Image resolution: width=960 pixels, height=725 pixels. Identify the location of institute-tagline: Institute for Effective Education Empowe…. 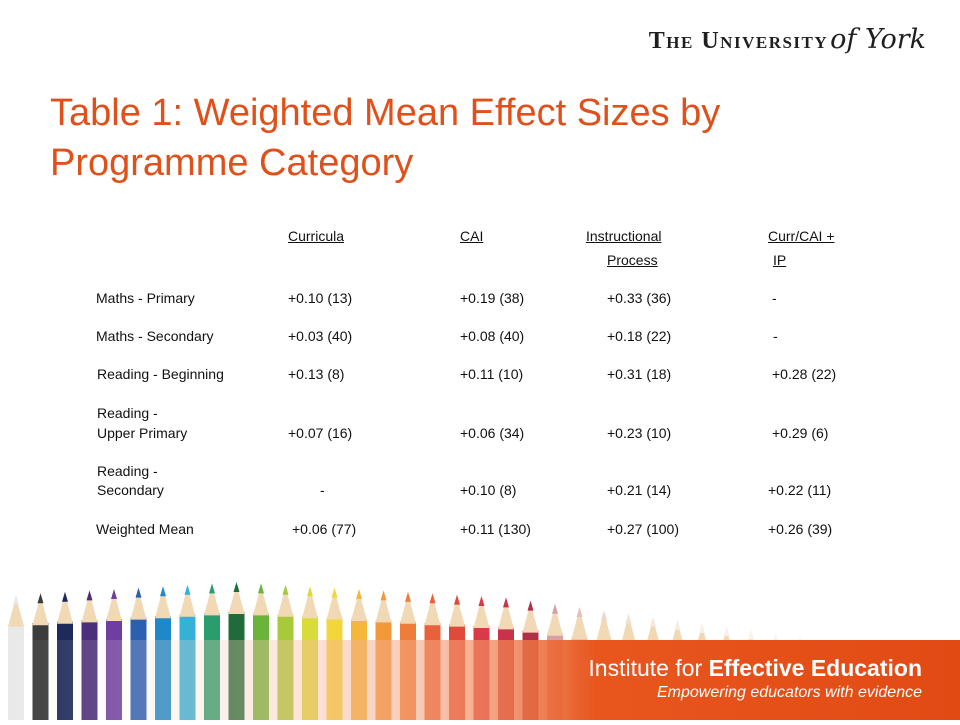
(755, 679).